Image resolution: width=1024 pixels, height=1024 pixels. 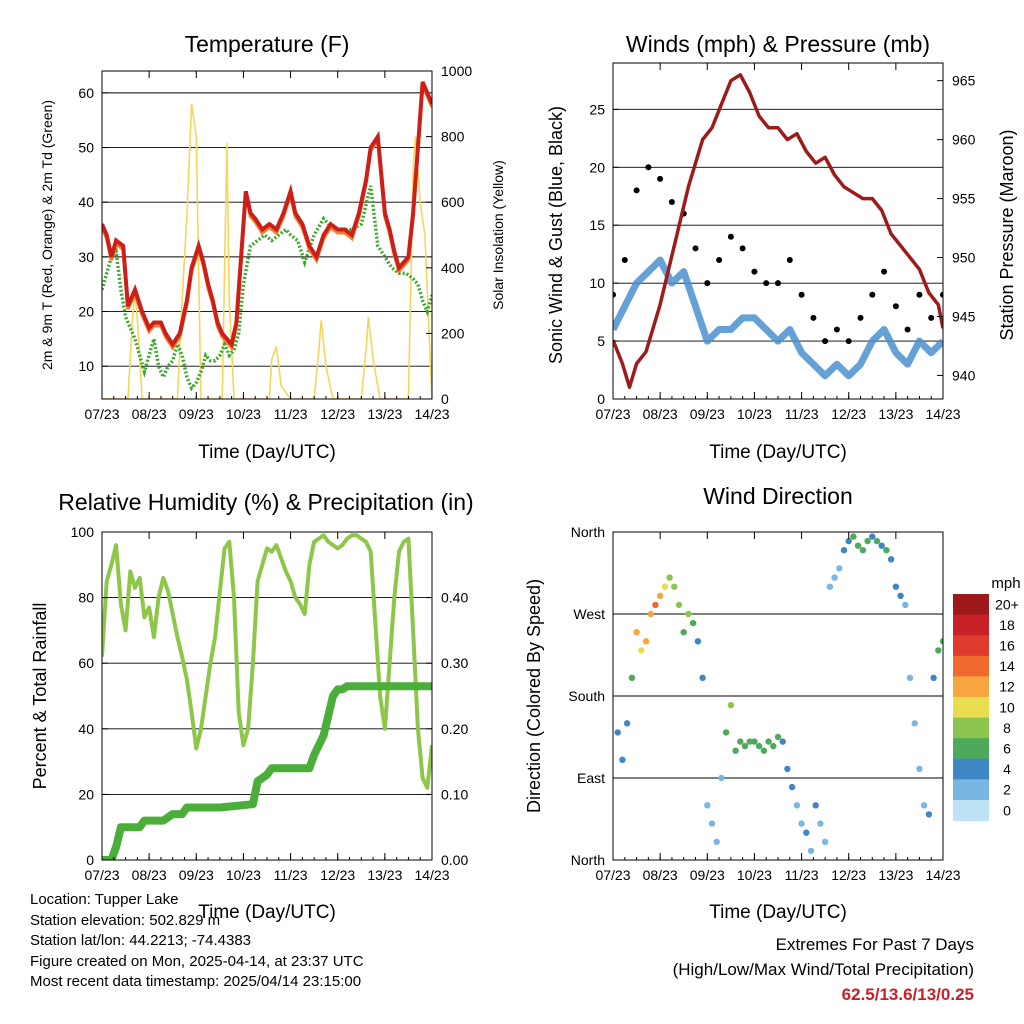 I want to click on y2-tick-label: 945, so click(x=964, y=316).